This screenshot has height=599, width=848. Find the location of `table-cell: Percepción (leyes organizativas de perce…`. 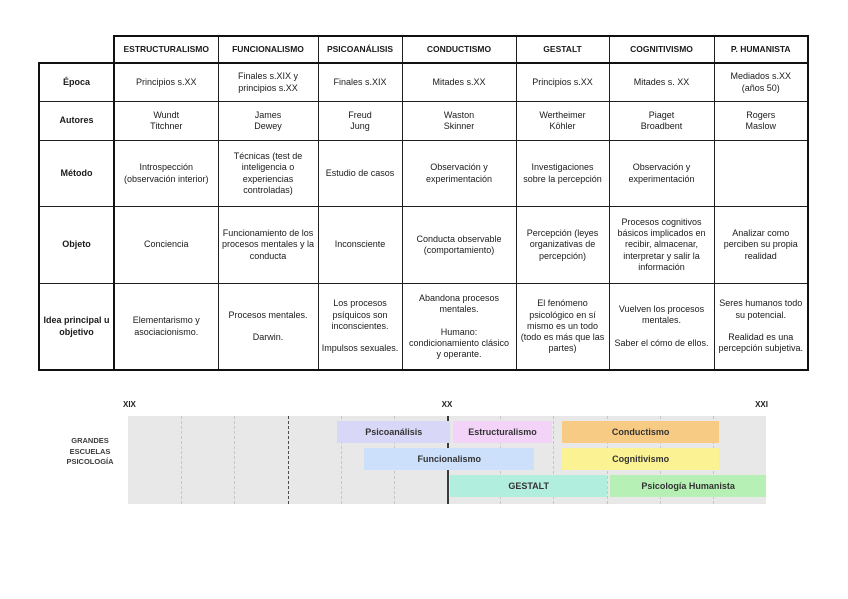

table-cell: Percepción (leyes organizativas de perce… is located at coordinates (562, 245).